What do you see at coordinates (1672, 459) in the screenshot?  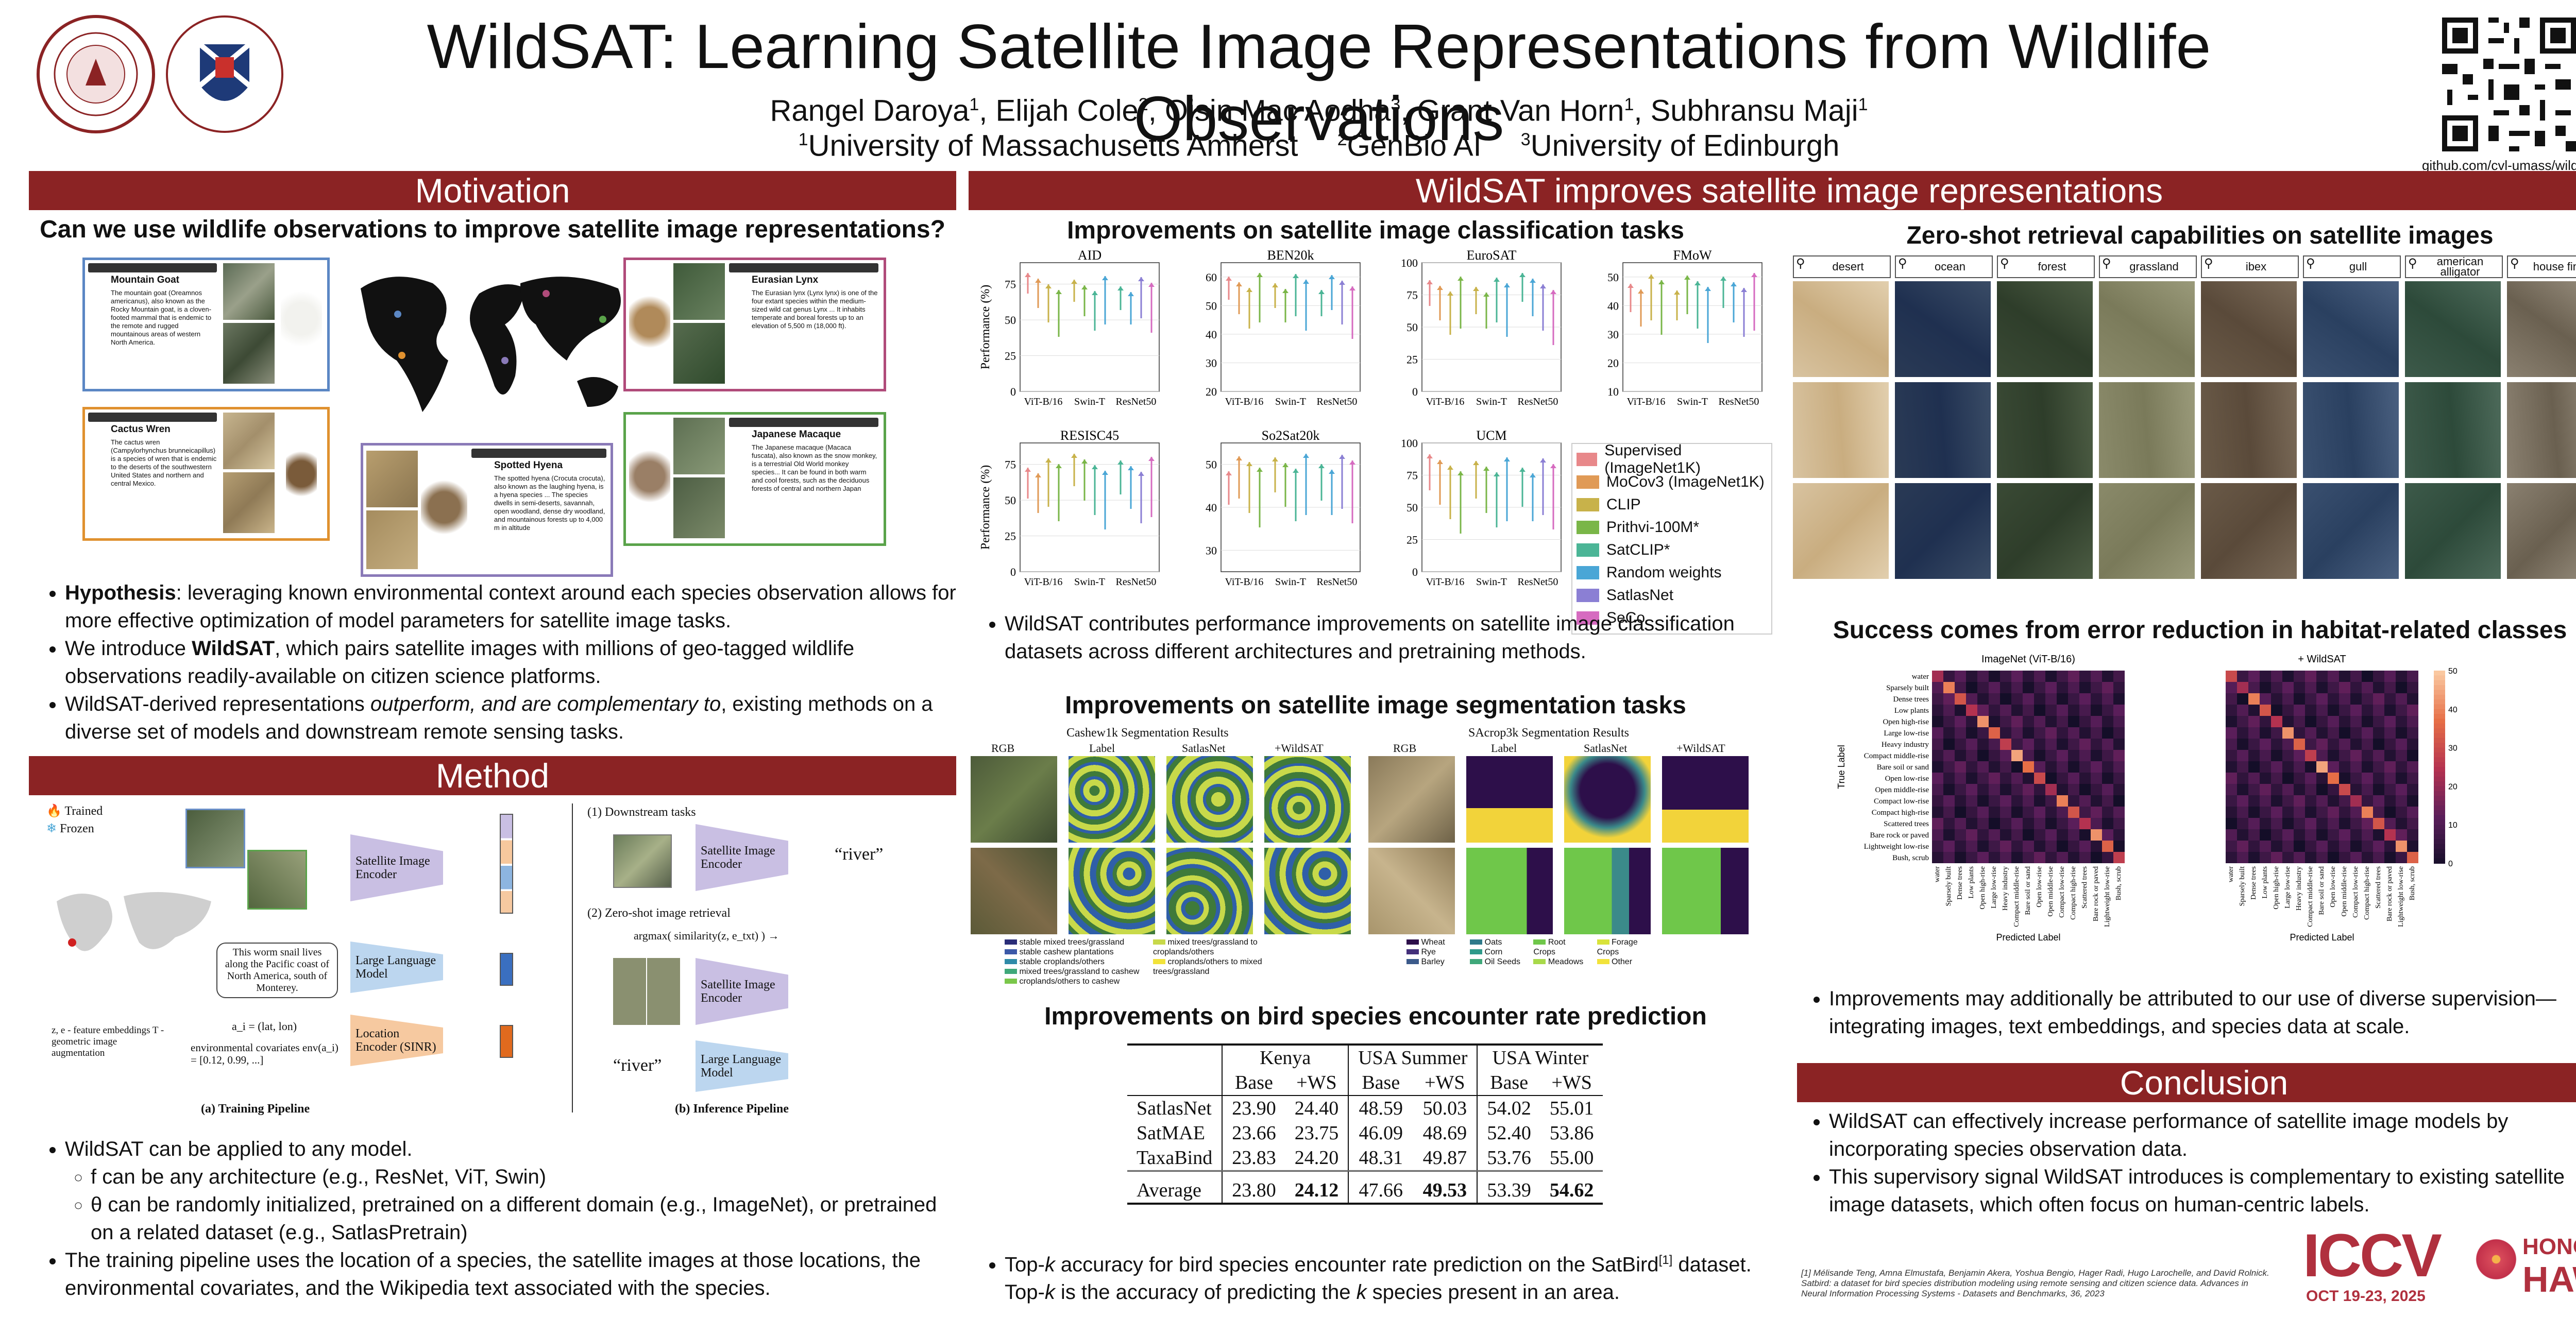 I see `legend-item: Supervised (ImageNet1K)` at bounding box center [1672, 459].